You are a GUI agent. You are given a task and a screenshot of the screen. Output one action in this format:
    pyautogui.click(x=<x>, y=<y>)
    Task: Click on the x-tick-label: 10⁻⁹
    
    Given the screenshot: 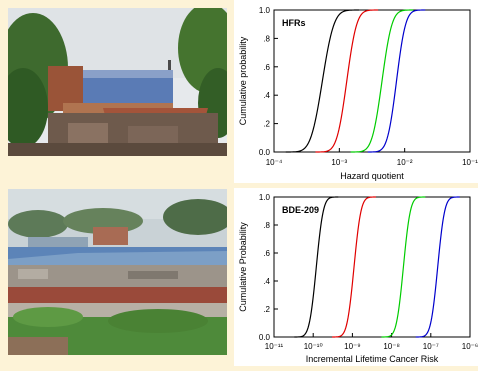 What is the action you would take?
    pyautogui.click(x=352, y=346)
    